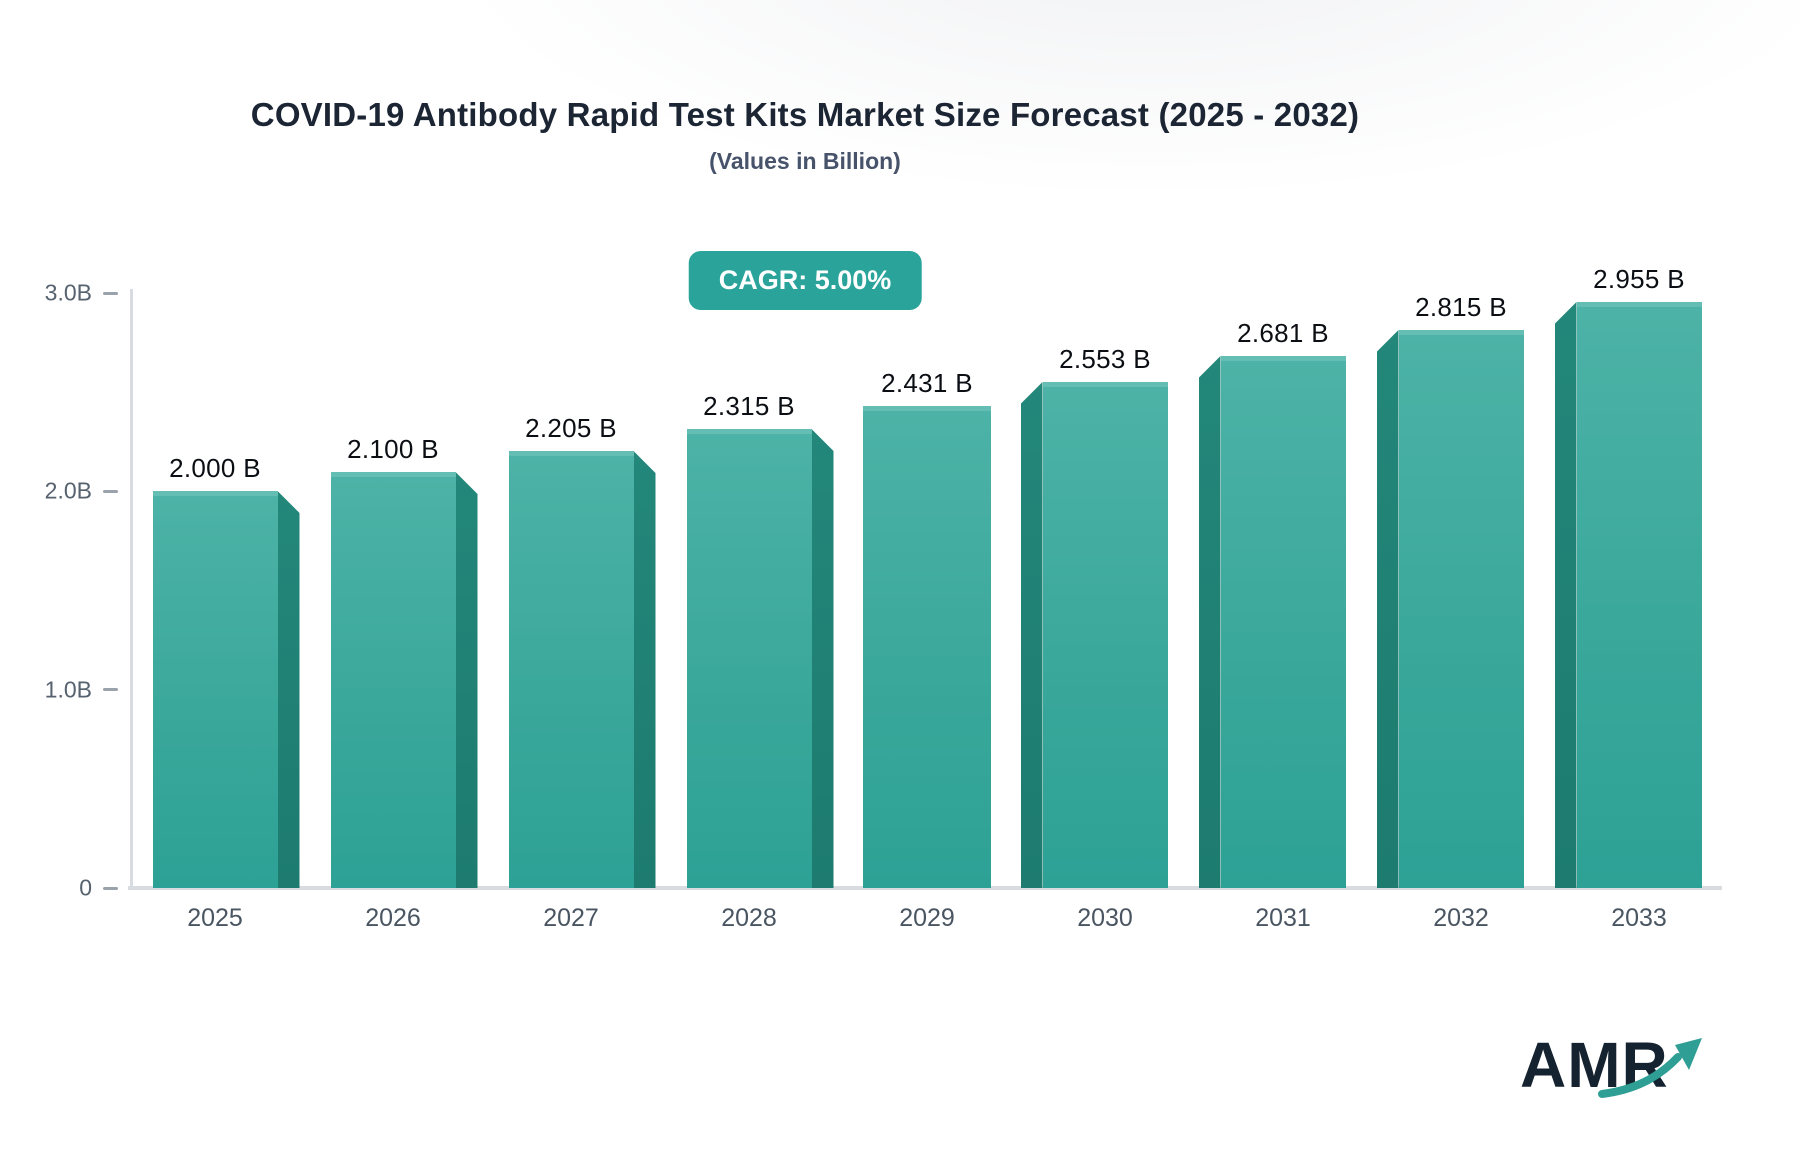 The width and height of the screenshot is (1800, 1156). Describe the element at coordinates (215, 918) in the screenshot. I see `x-axis-label: 2025` at that location.